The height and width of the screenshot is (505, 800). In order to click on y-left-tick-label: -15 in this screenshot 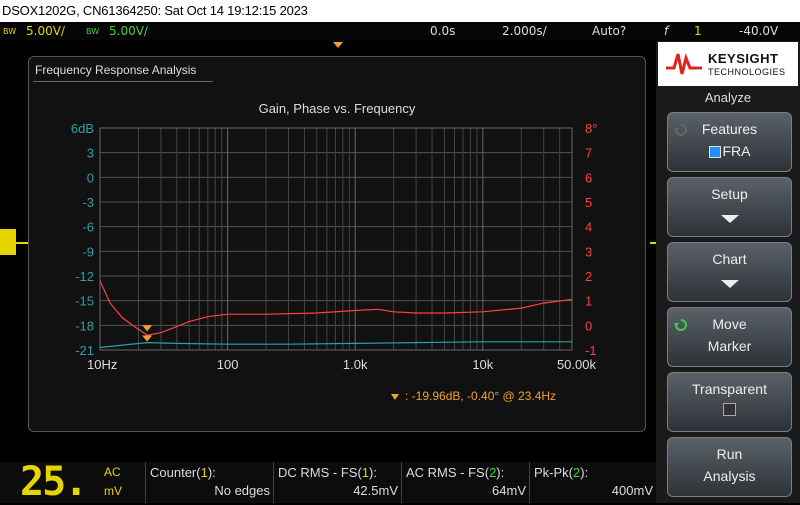, I will do `click(84, 301)`.